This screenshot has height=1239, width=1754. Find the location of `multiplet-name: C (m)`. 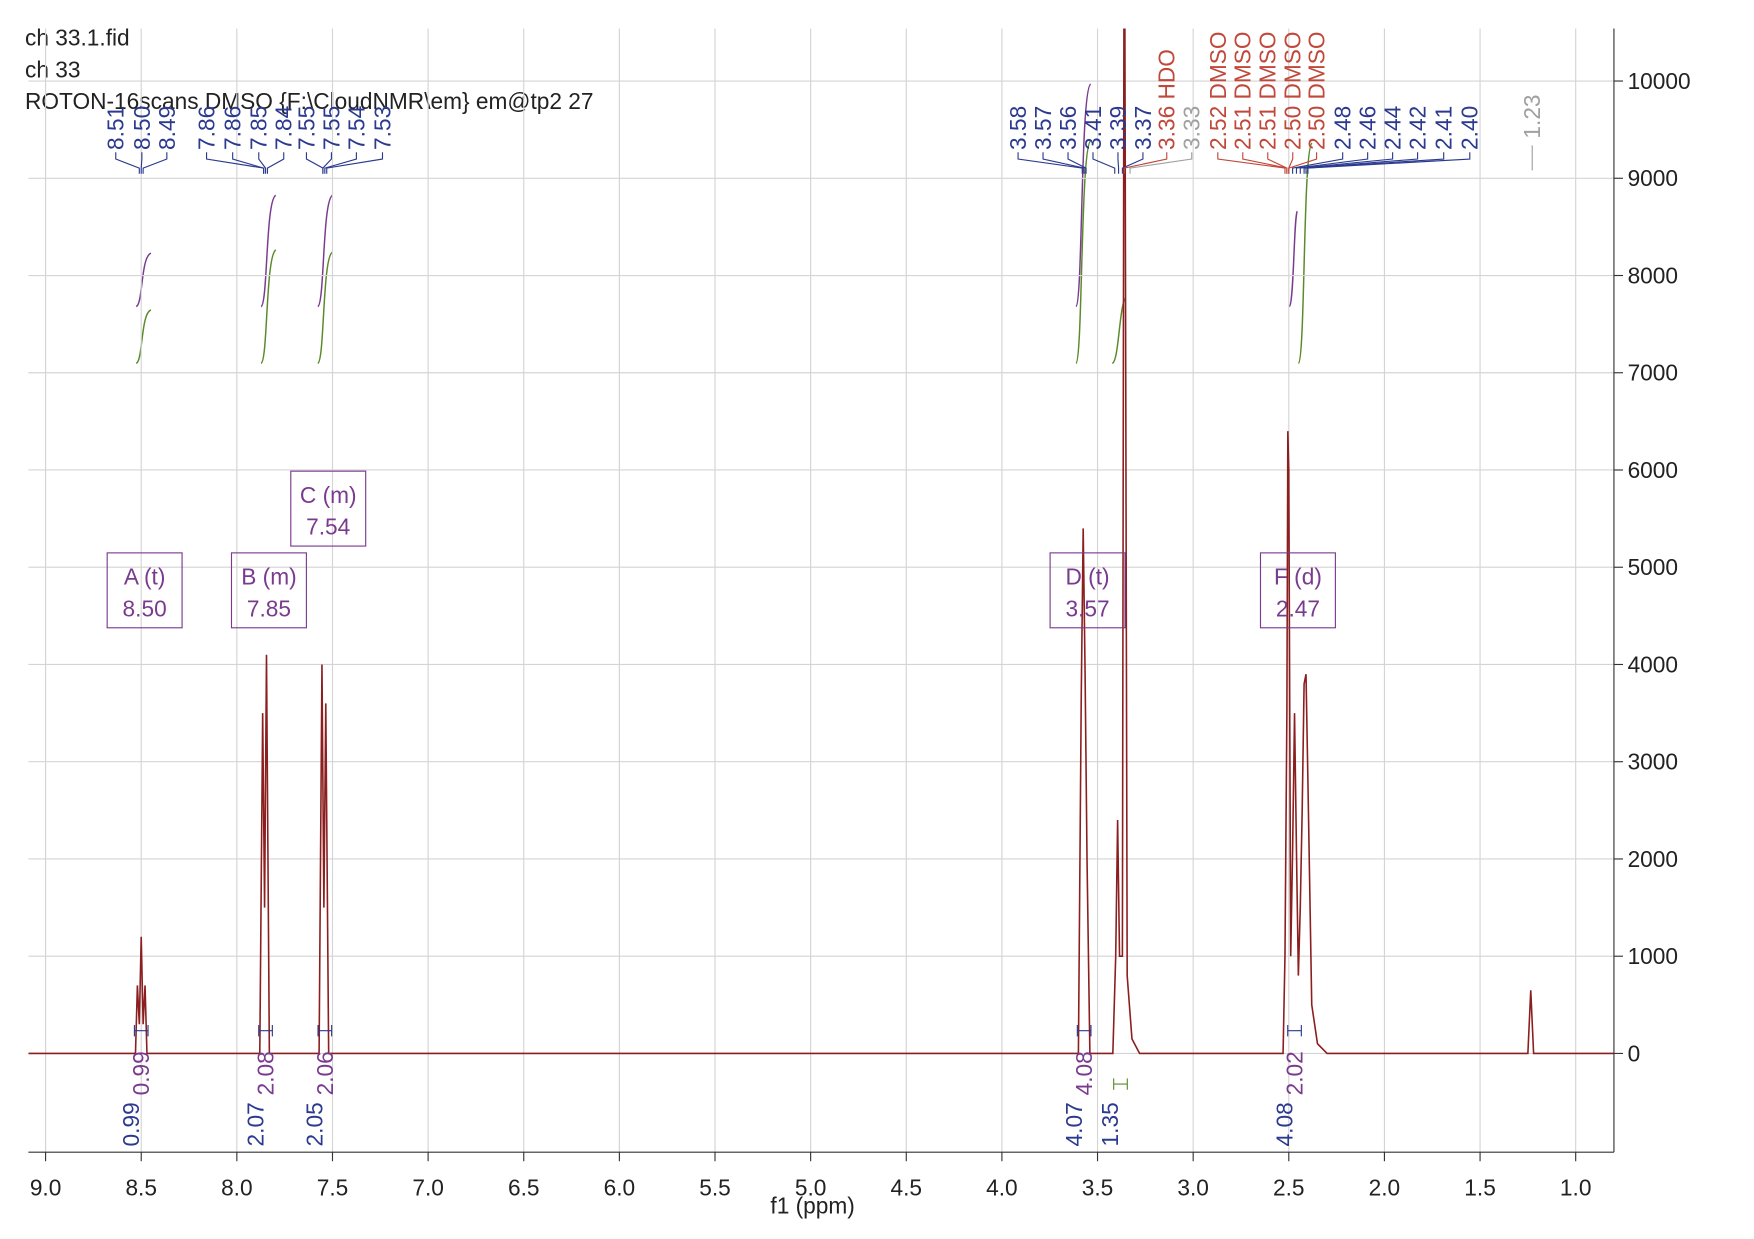

multiplet-name: C (m) is located at coordinates (328, 495).